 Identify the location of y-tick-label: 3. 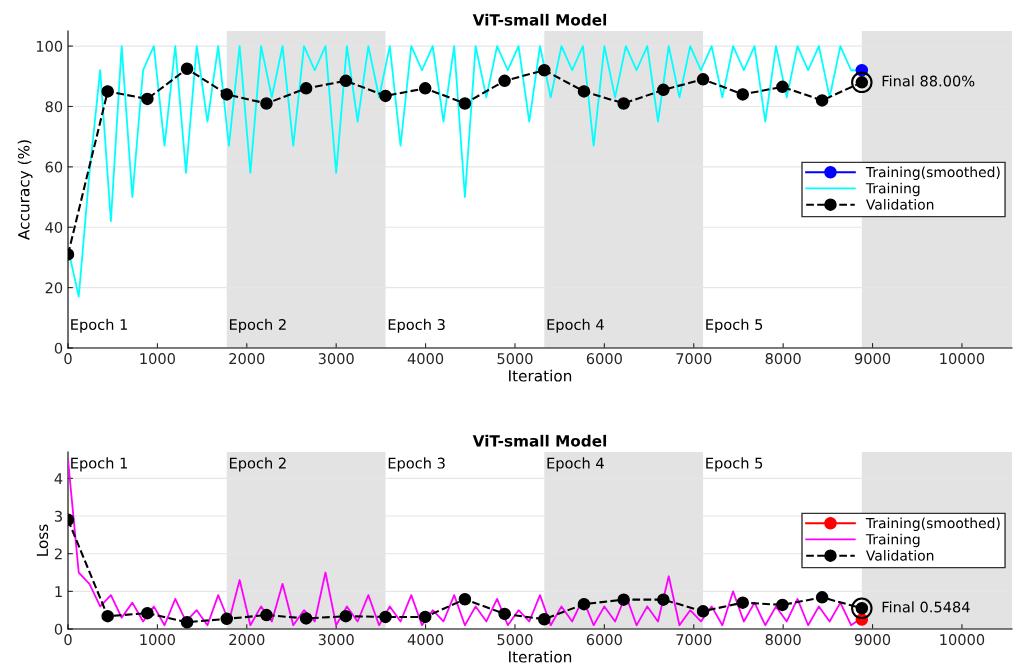
(58, 516).